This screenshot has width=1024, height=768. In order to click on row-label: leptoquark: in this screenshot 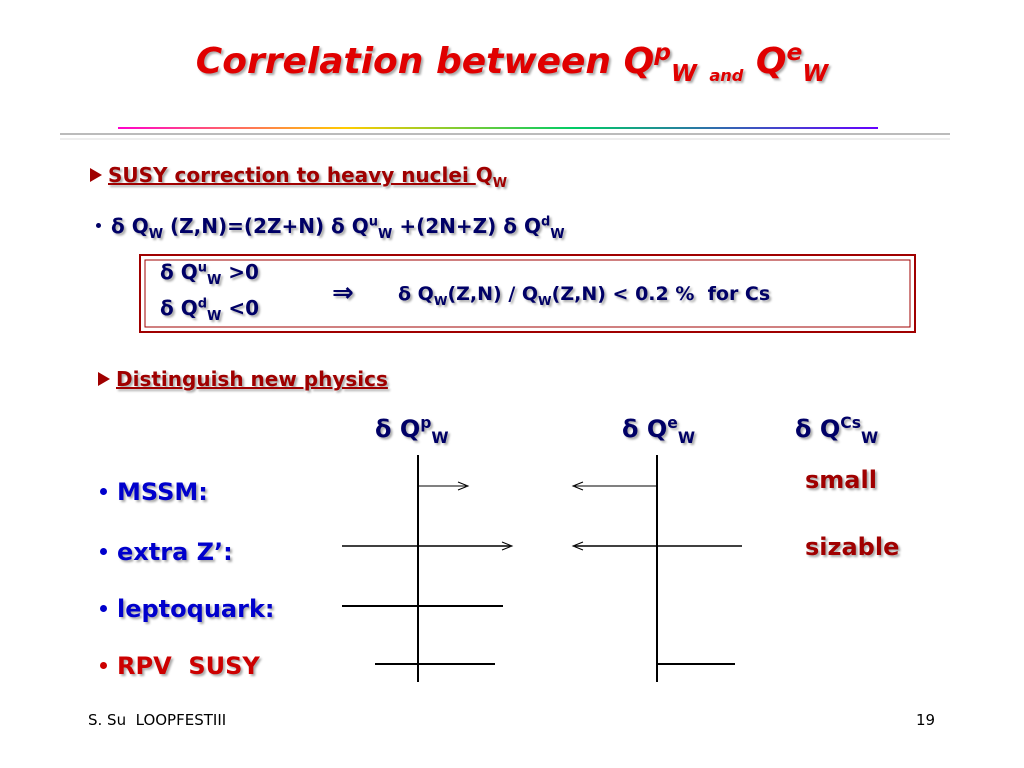, I will do `click(187, 609)`.